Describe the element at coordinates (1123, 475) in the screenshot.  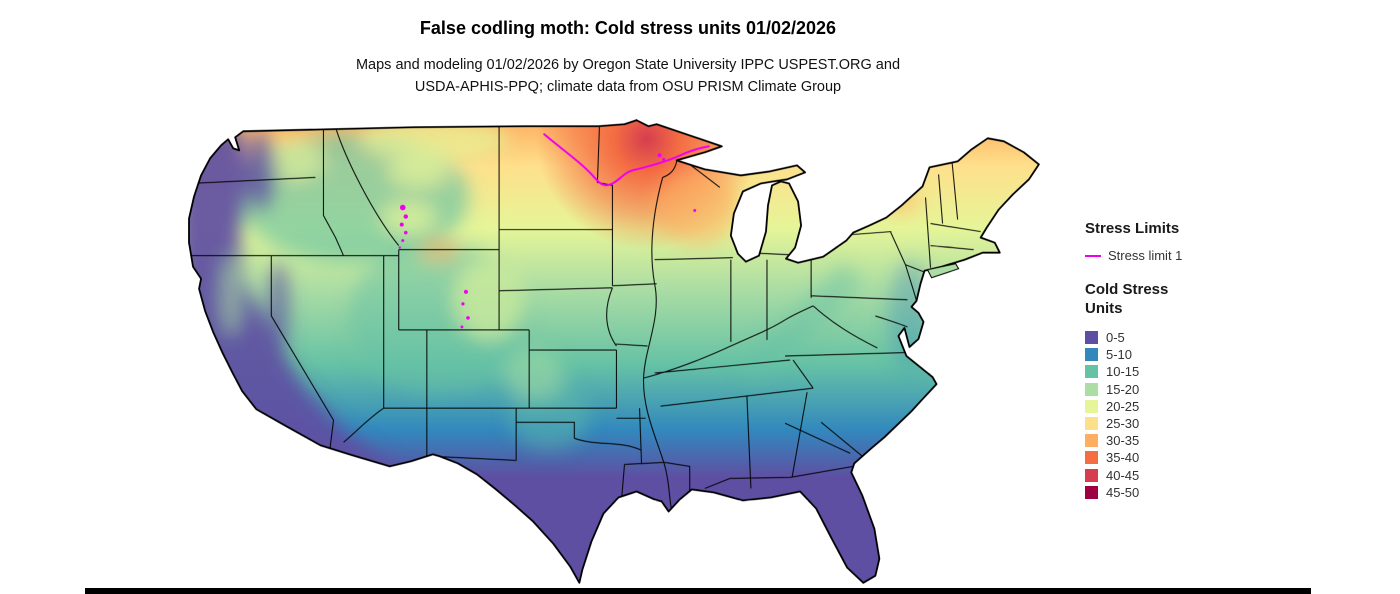
I see `legend-class-label: 40-45` at that location.